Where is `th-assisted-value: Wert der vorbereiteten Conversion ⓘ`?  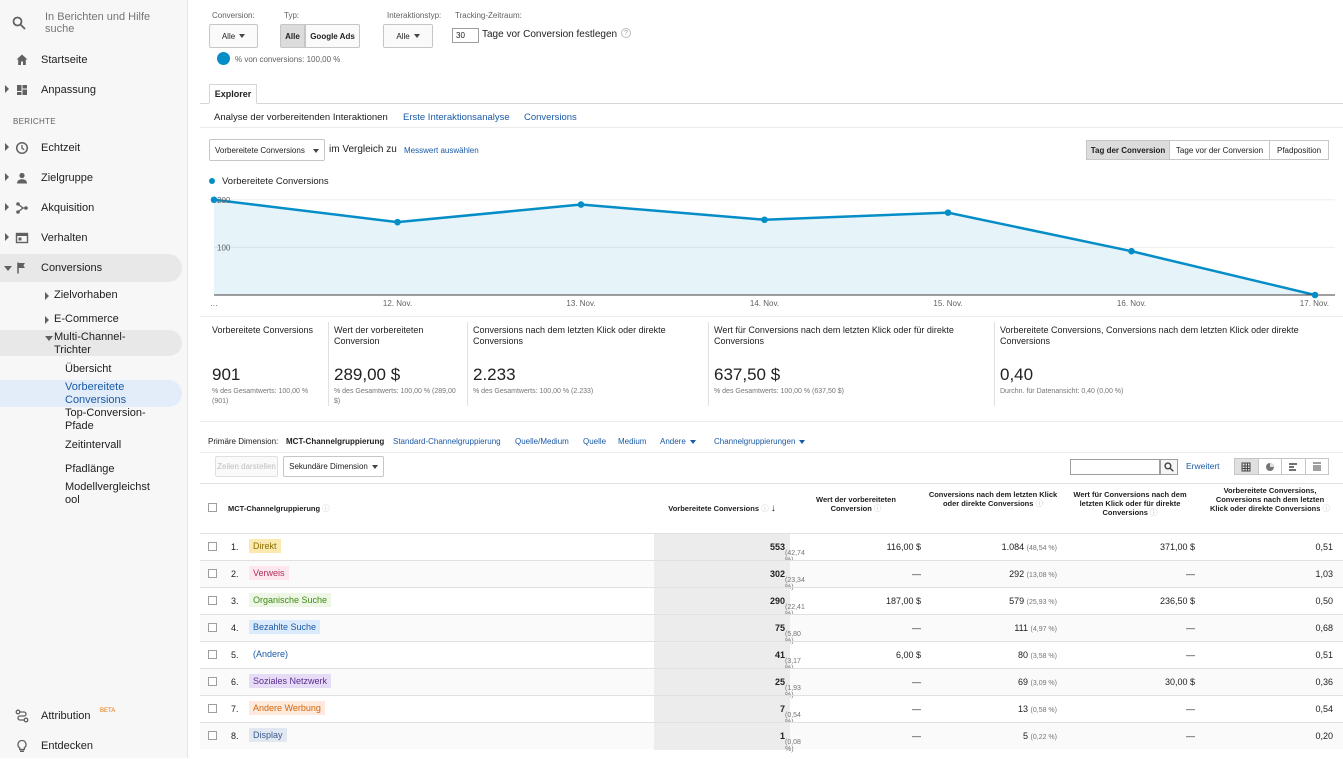 th-assisted-value: Wert der vorbereiteten Conversion ⓘ is located at coordinates (856, 504).